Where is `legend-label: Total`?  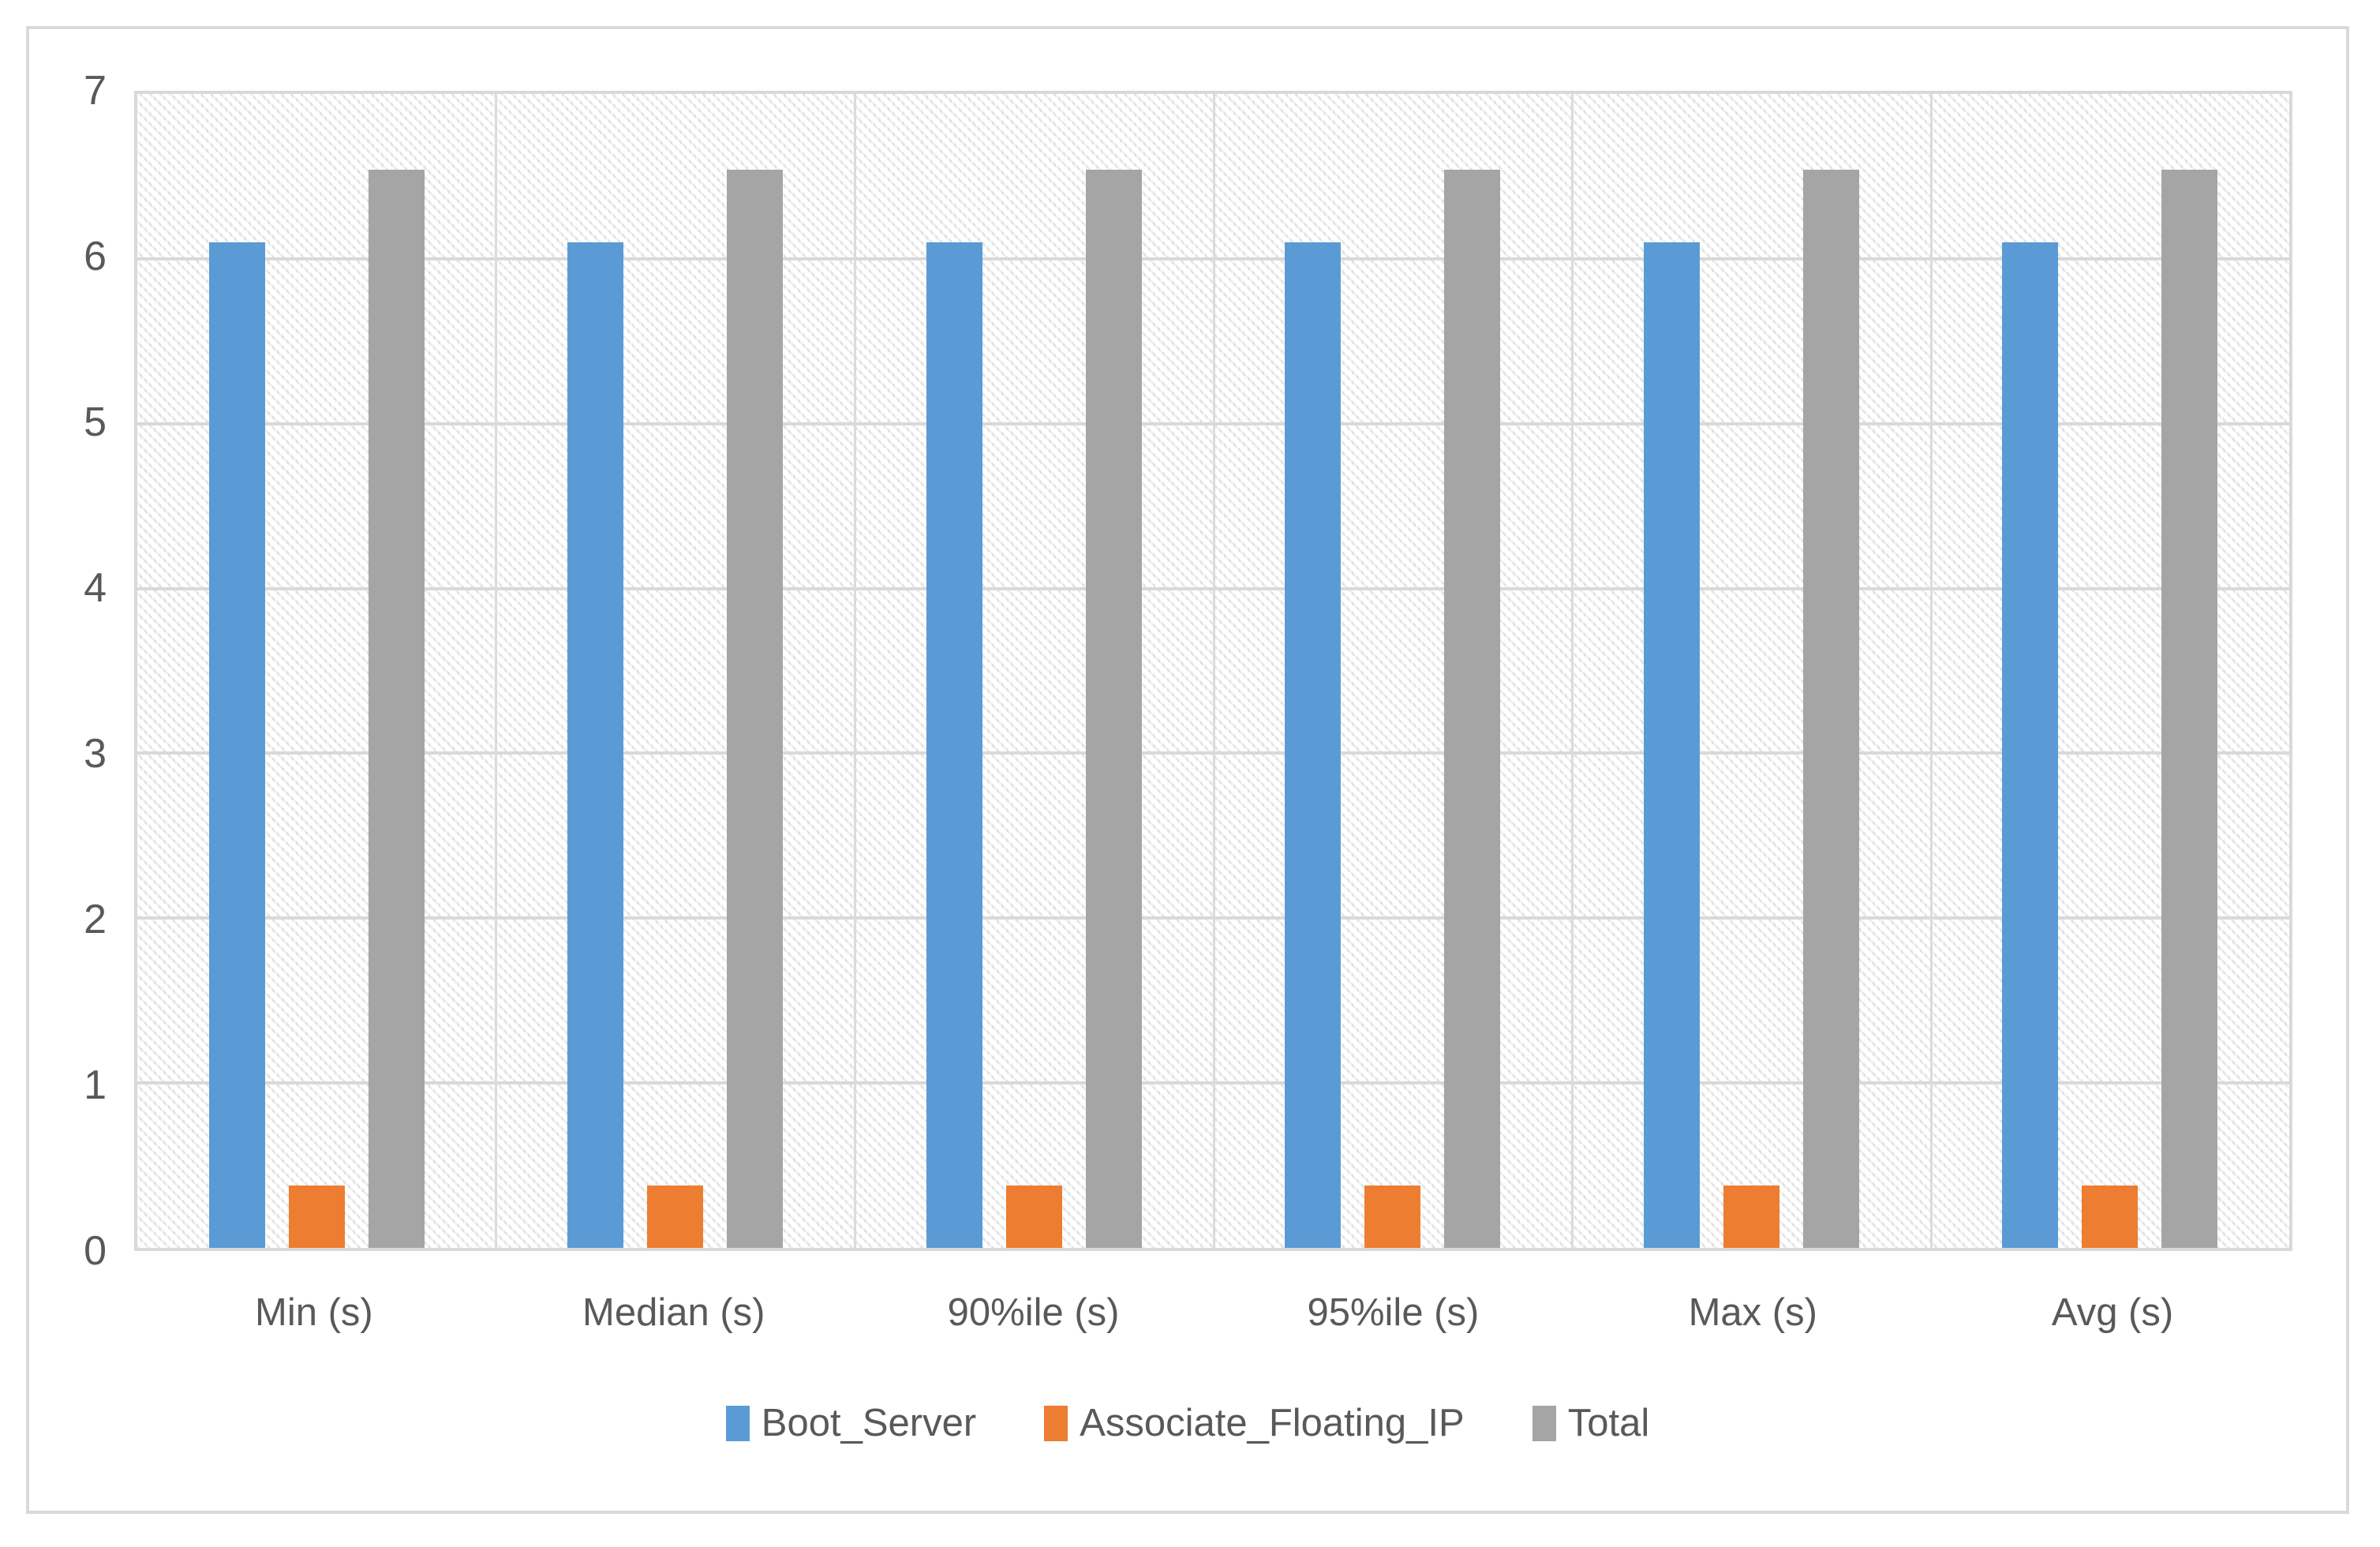
legend-label: Total is located at coordinates (1608, 1423).